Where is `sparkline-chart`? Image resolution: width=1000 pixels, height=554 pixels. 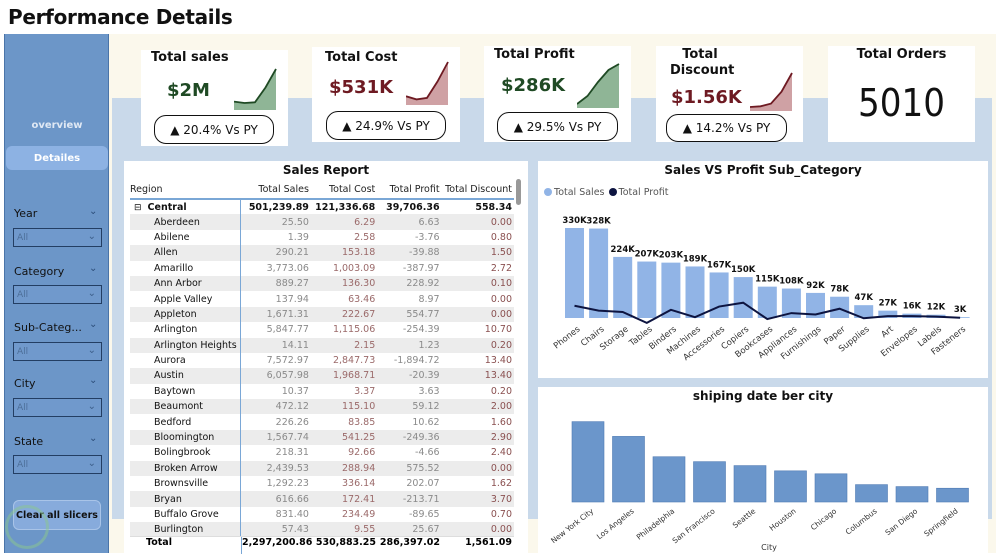 sparkline-chart is located at coordinates (255, 89).